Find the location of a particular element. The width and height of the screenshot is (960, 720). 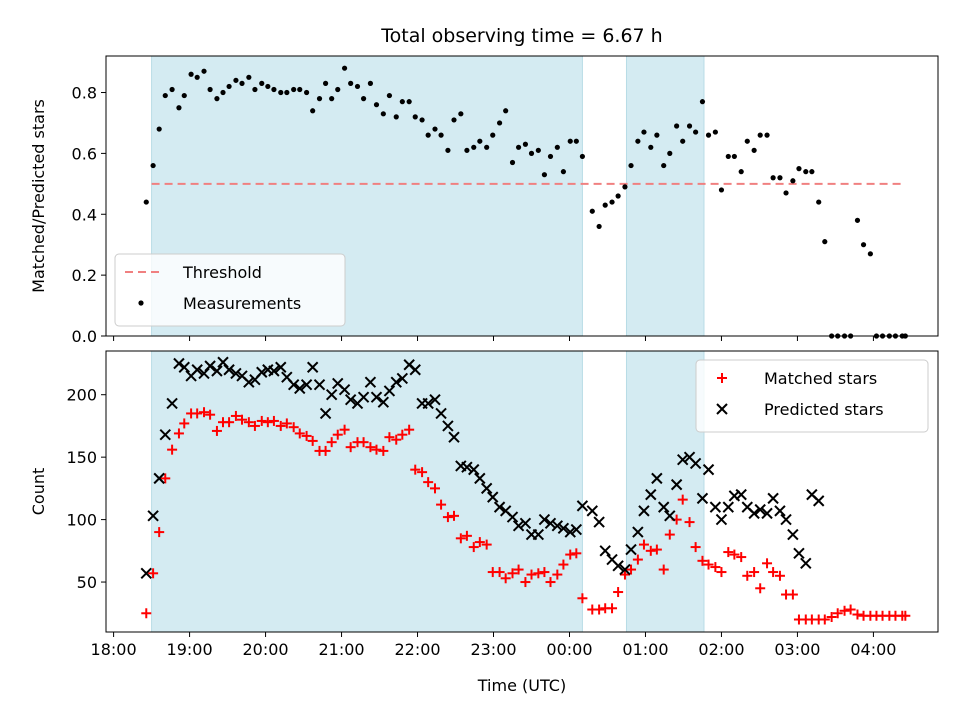

legend-label-predicted-stars: Predicted stars is located at coordinates (824, 409).